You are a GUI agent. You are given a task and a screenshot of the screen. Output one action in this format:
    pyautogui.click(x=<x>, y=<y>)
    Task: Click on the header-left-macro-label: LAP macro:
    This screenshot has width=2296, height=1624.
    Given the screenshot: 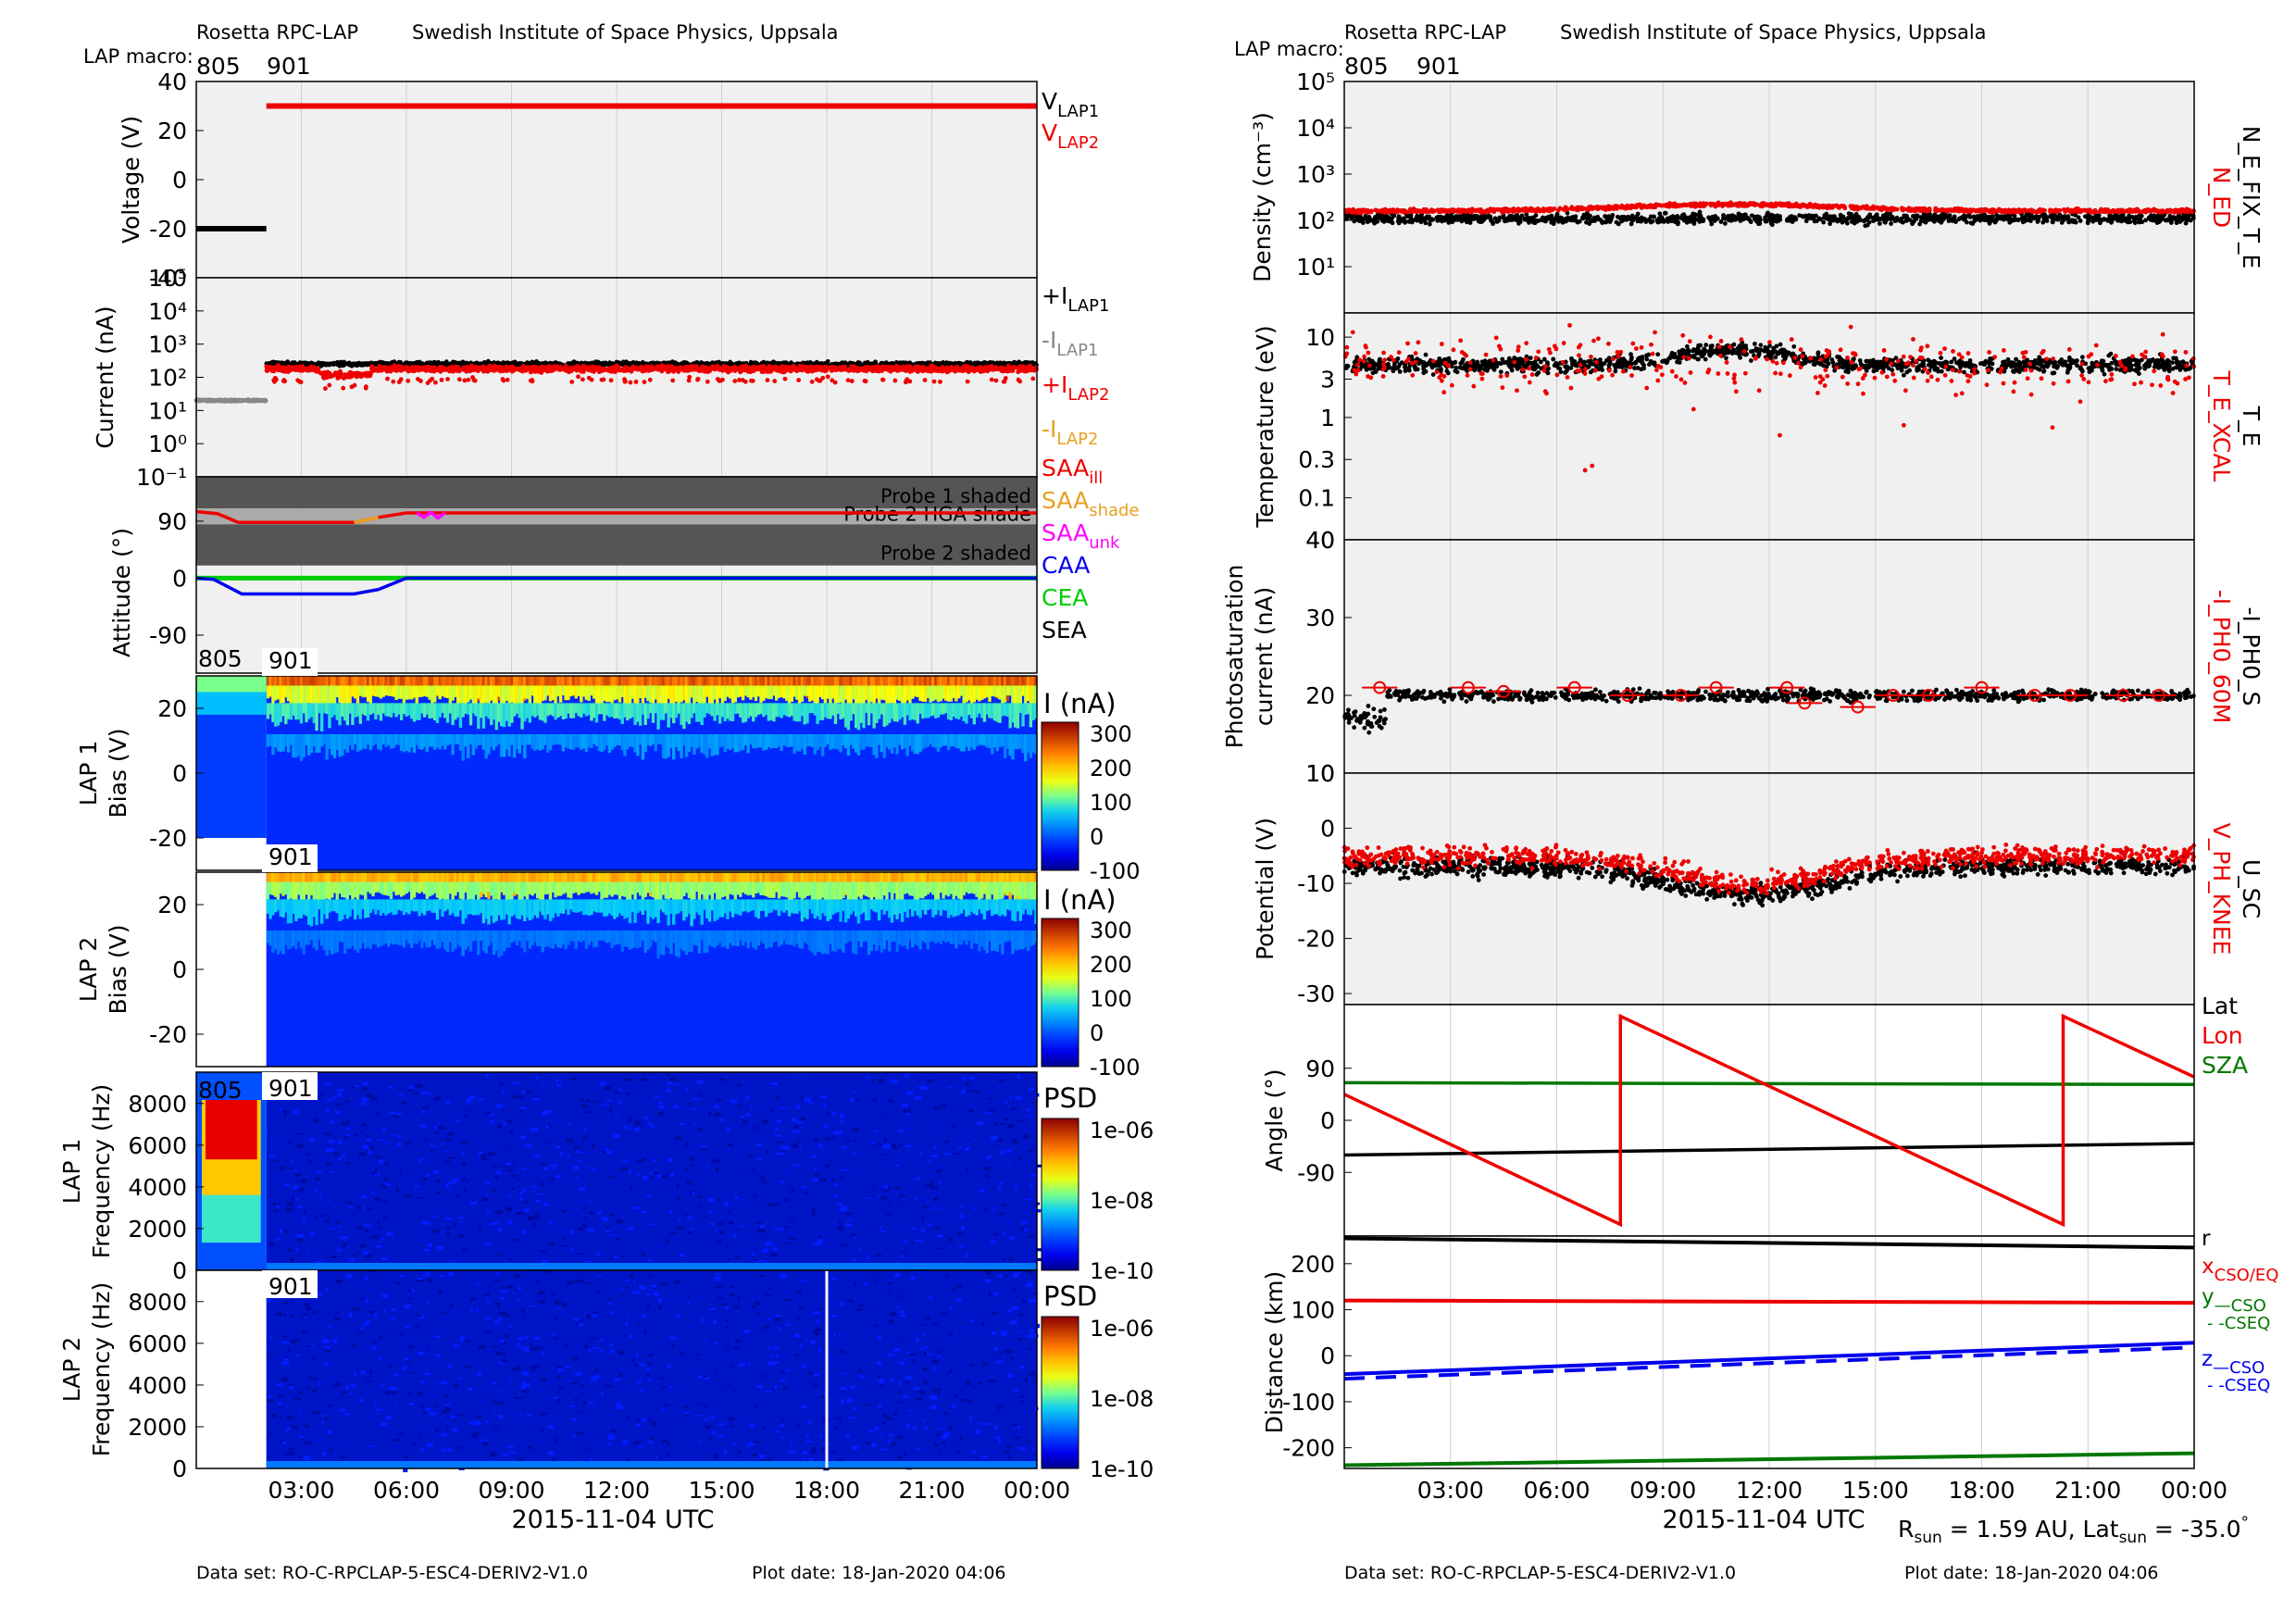 What is the action you would take?
    pyautogui.click(x=138, y=56)
    